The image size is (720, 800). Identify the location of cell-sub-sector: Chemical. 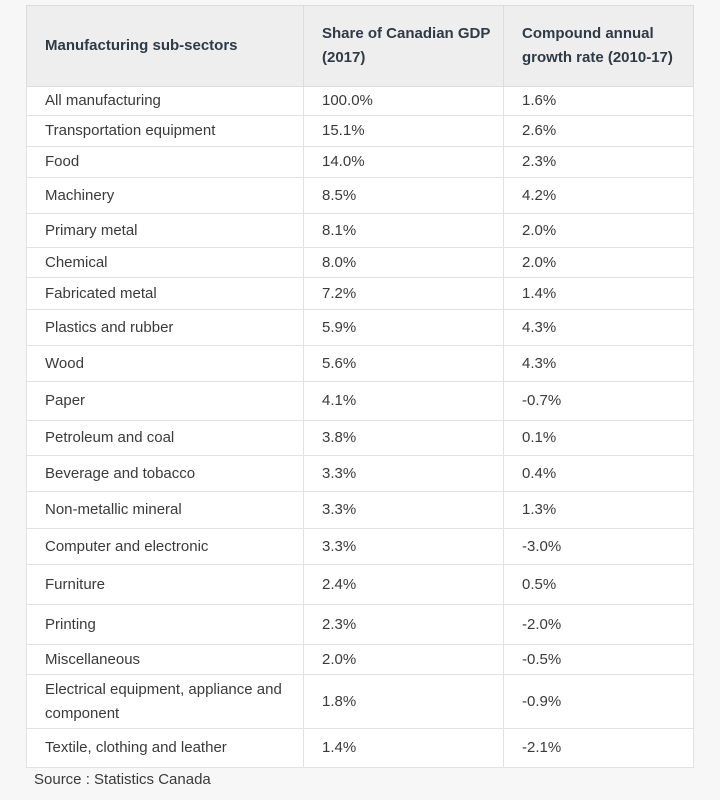
(165, 262).